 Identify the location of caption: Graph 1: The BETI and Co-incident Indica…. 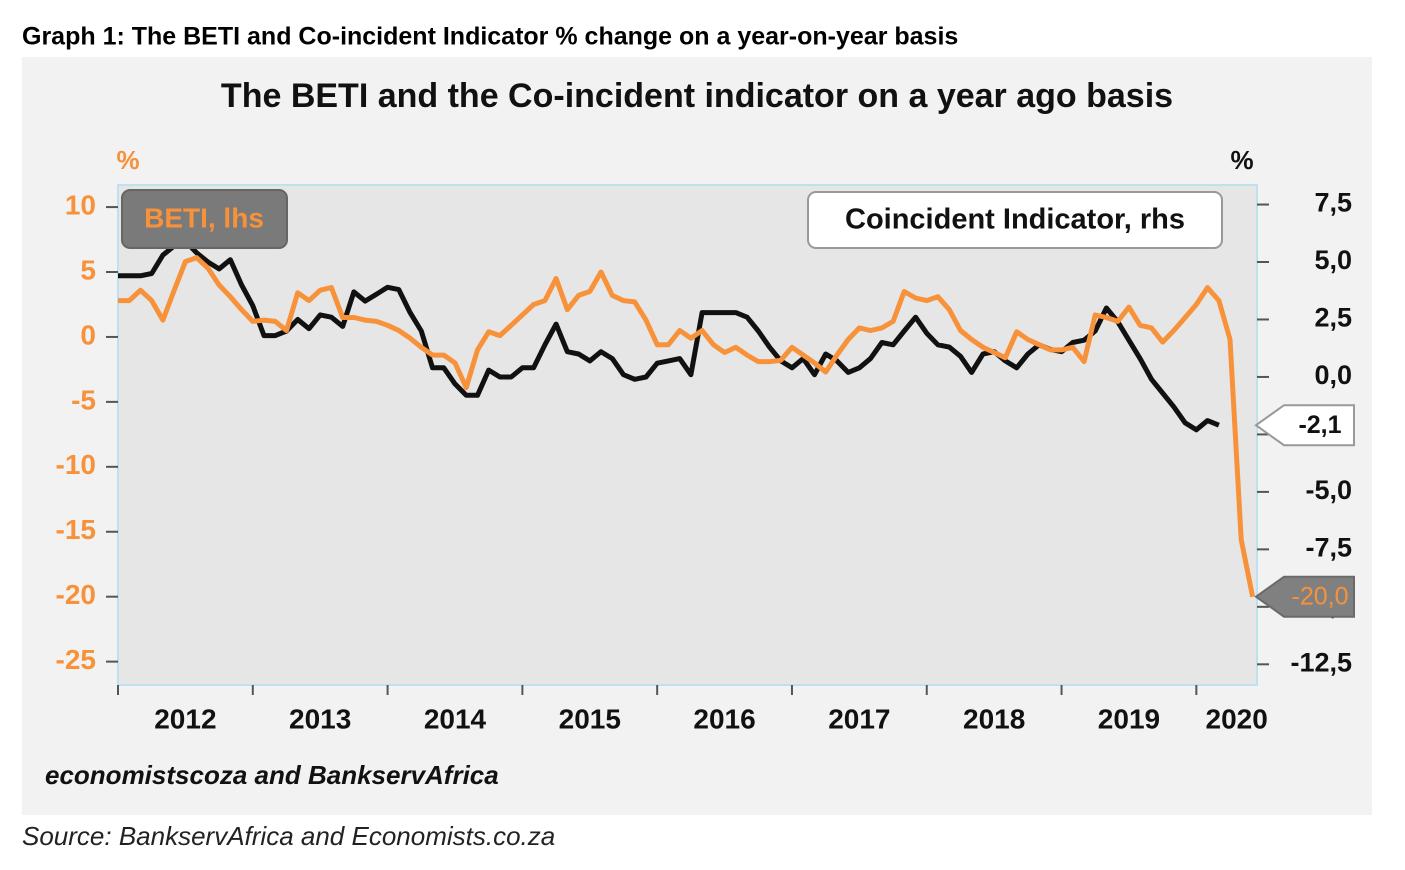
(490, 37).